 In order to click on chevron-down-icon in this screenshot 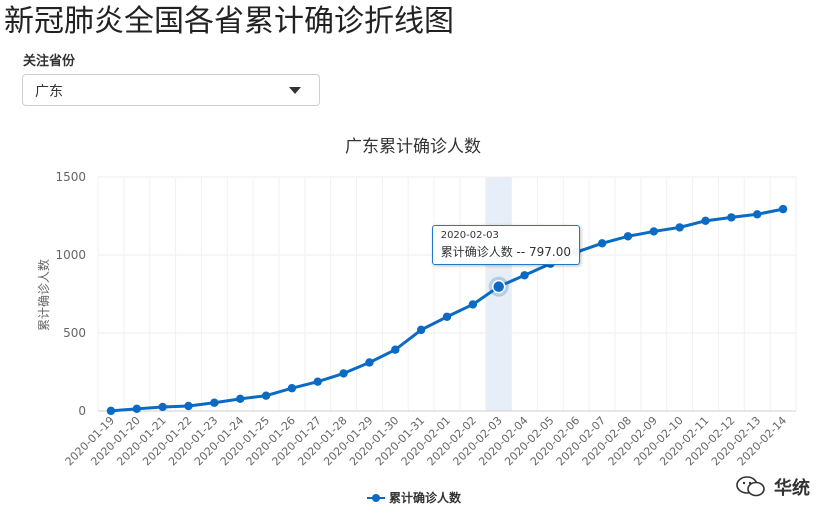, I will do `click(295, 90)`.